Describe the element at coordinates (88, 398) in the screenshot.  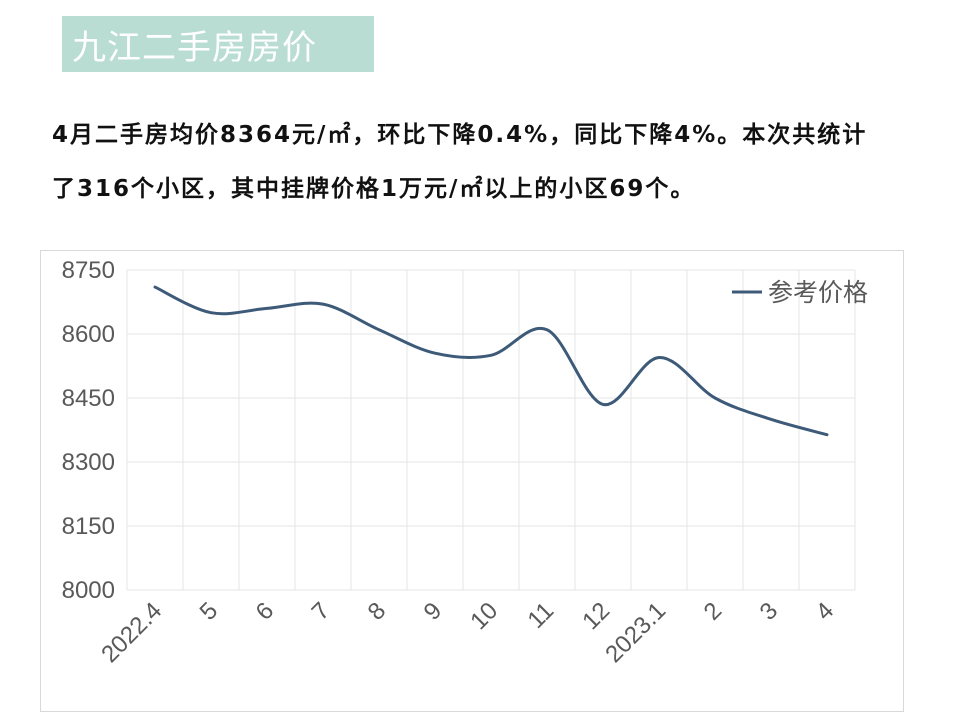
I see `y-tick-label: 8450` at that location.